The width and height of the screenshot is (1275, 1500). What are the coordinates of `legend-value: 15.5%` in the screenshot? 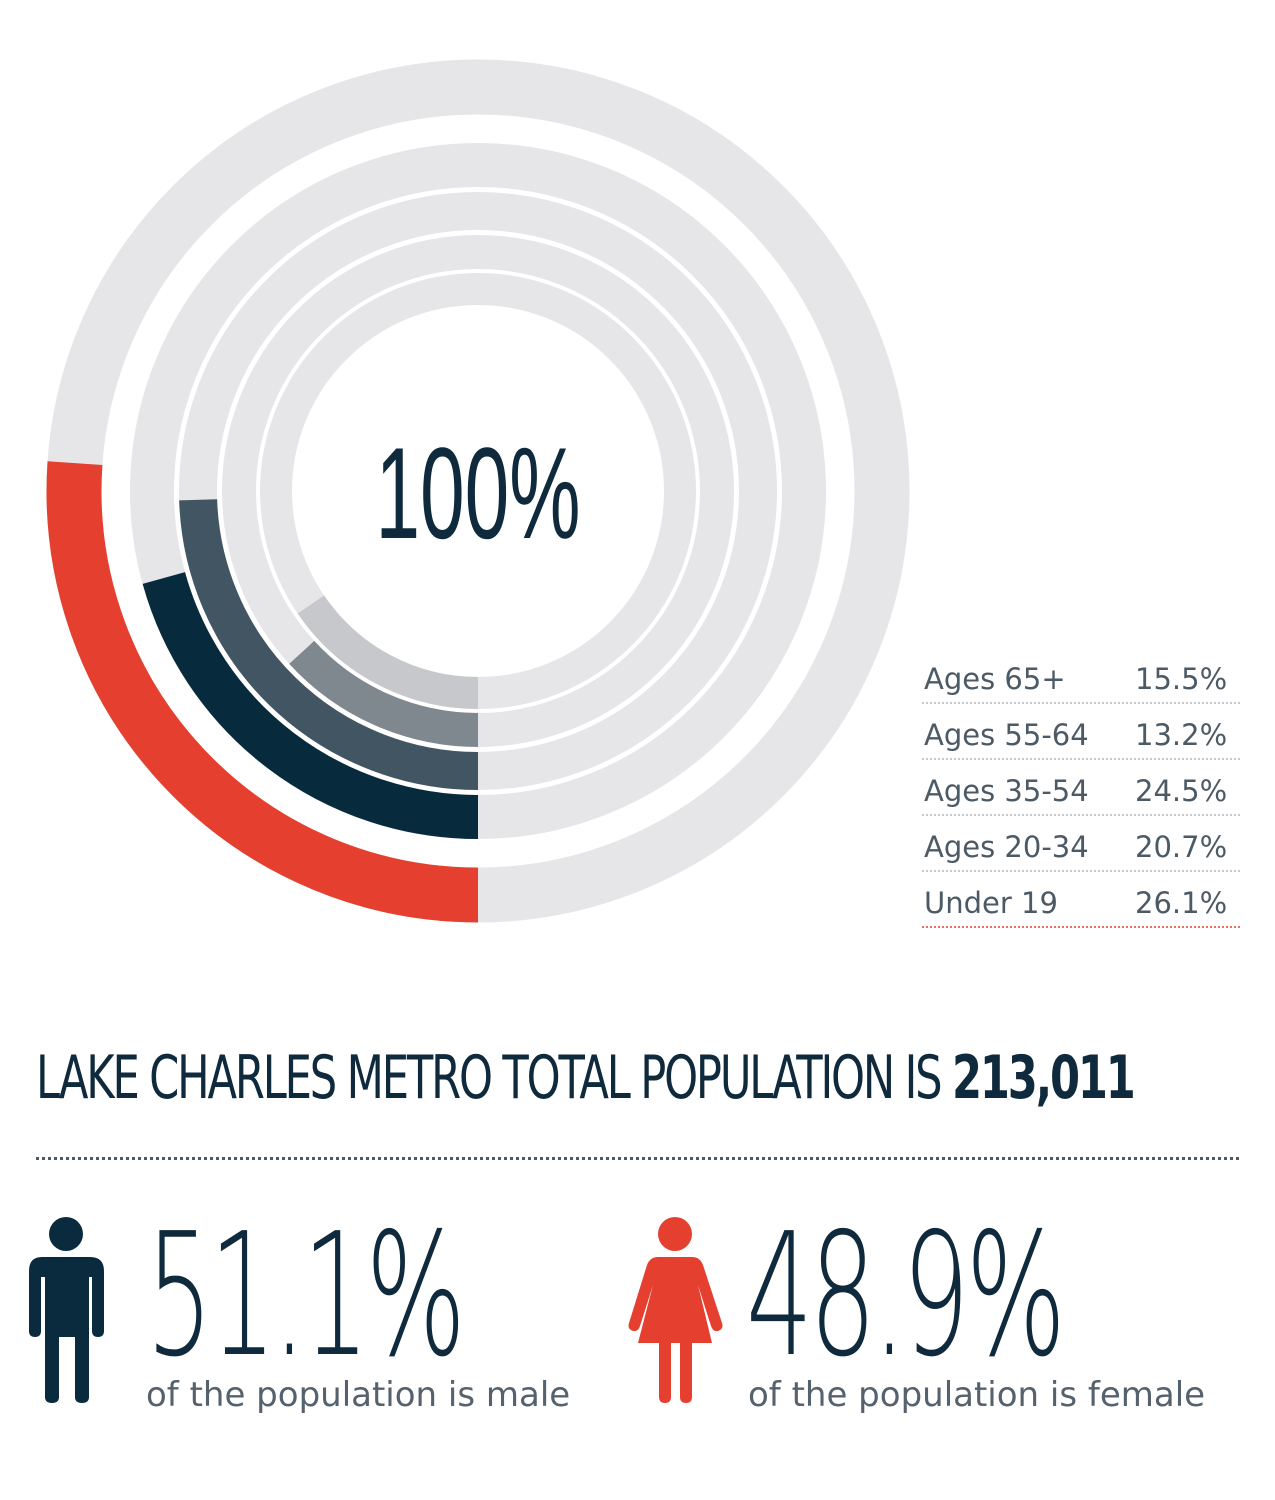 It's located at (1181, 679).